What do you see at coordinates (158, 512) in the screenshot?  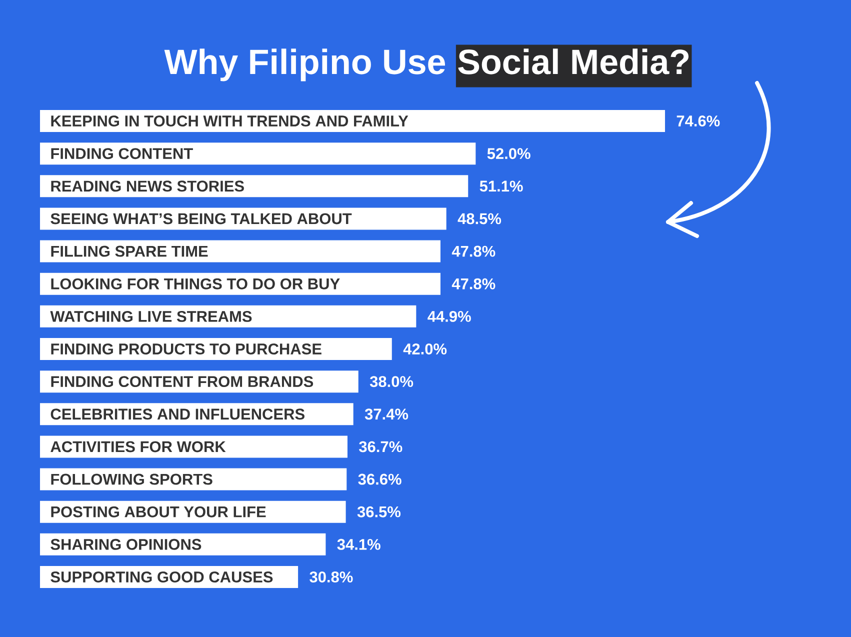 I see `y-tick-label: POSTING ABOUT YOUR LIFE` at bounding box center [158, 512].